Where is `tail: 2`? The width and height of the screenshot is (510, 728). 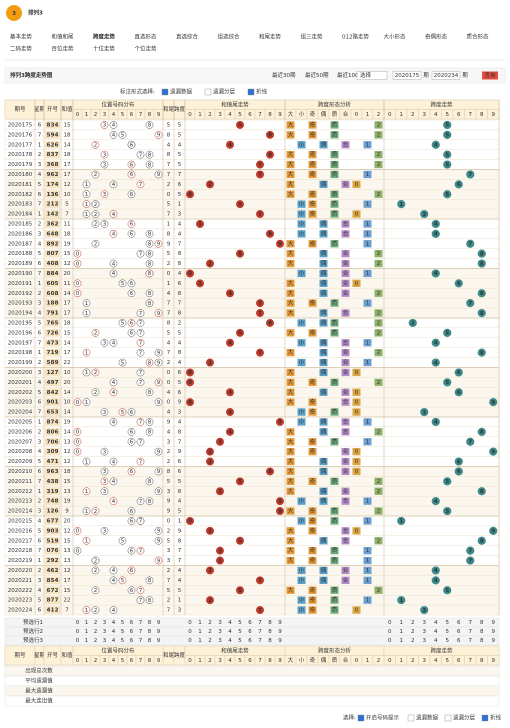 tail: 2 is located at coordinates (169, 462).